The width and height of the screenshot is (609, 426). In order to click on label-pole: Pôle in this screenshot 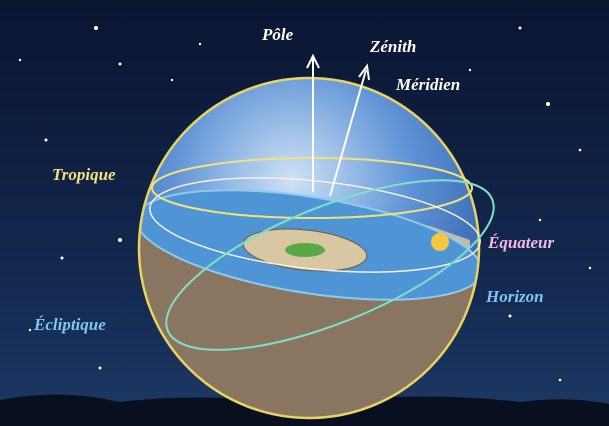, I will do `click(277, 34)`.